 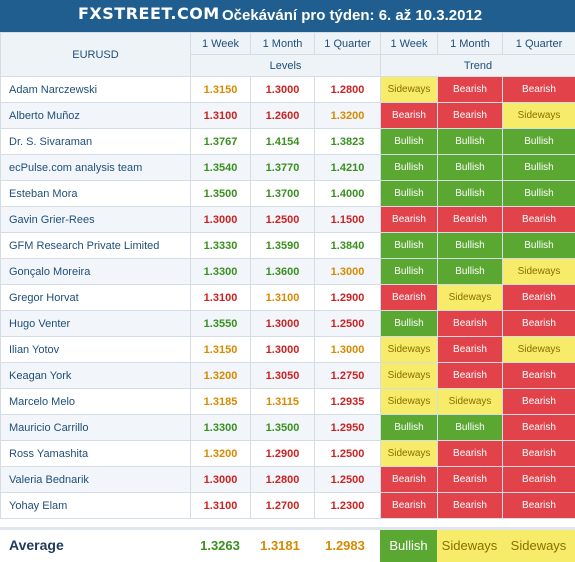 What do you see at coordinates (96, 116) in the screenshot?
I see `analyst-name: Alberto Muñoz` at bounding box center [96, 116].